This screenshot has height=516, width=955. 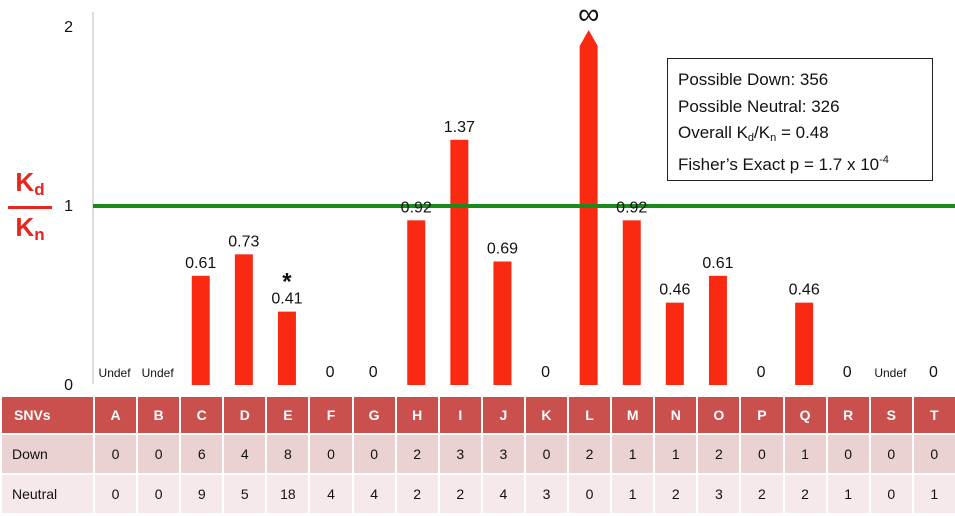 I want to click on bar-E, so click(x=286, y=348).